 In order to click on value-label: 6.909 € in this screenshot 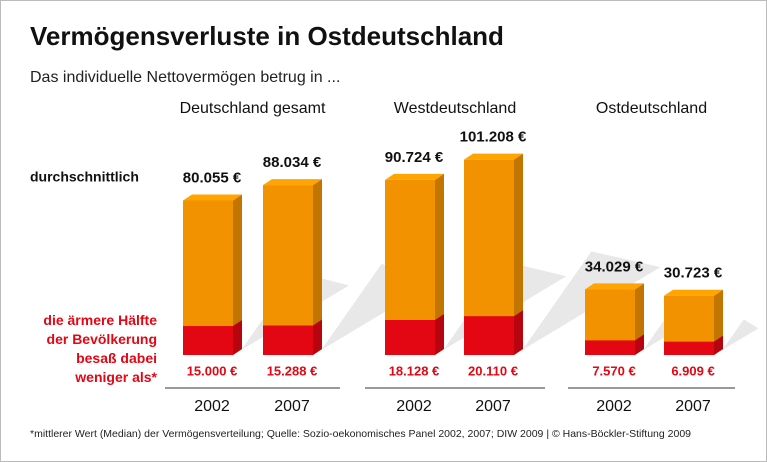, I will do `click(692, 370)`.